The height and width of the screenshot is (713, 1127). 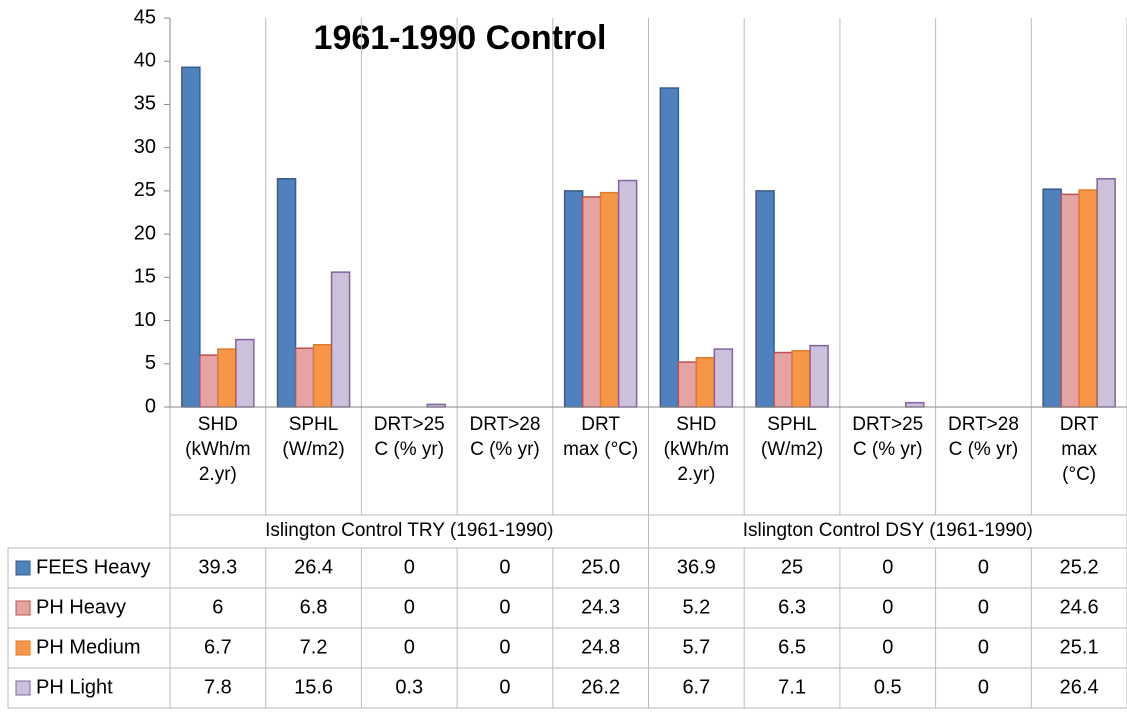 I want to click on y-tick-label: 35, so click(x=145, y=104).